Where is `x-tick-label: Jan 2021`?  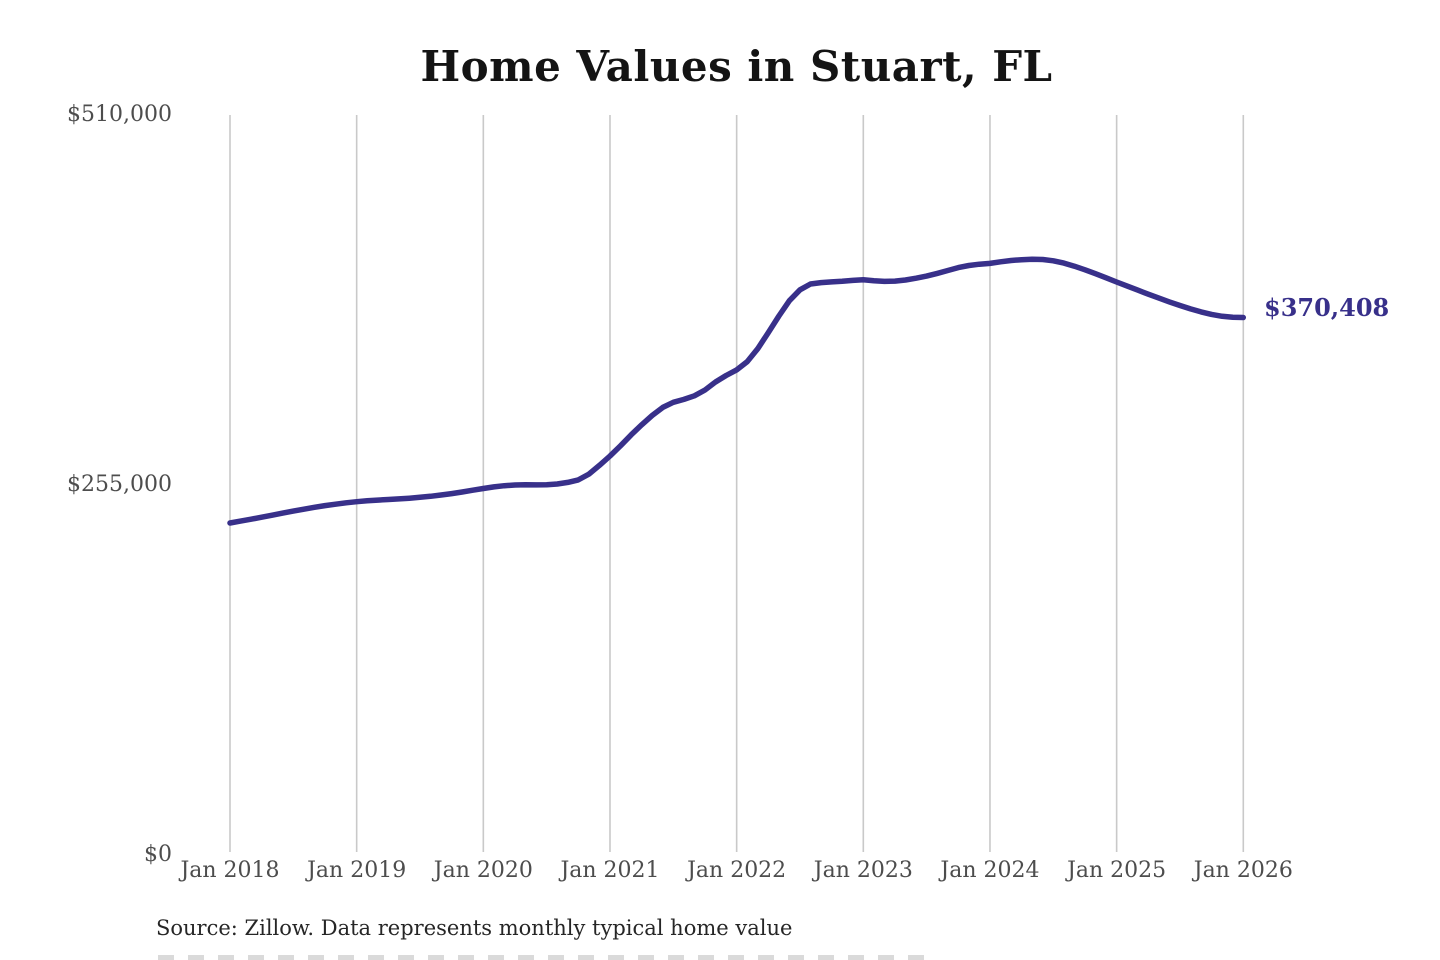 x-tick-label: Jan 2021 is located at coordinates (610, 870).